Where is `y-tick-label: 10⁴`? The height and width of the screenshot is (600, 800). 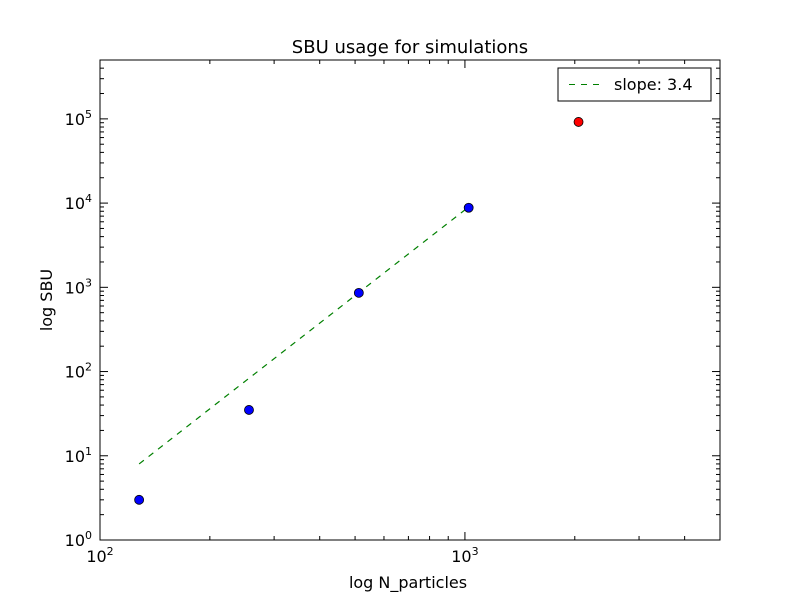 y-tick-label: 10⁴ is located at coordinates (78, 202).